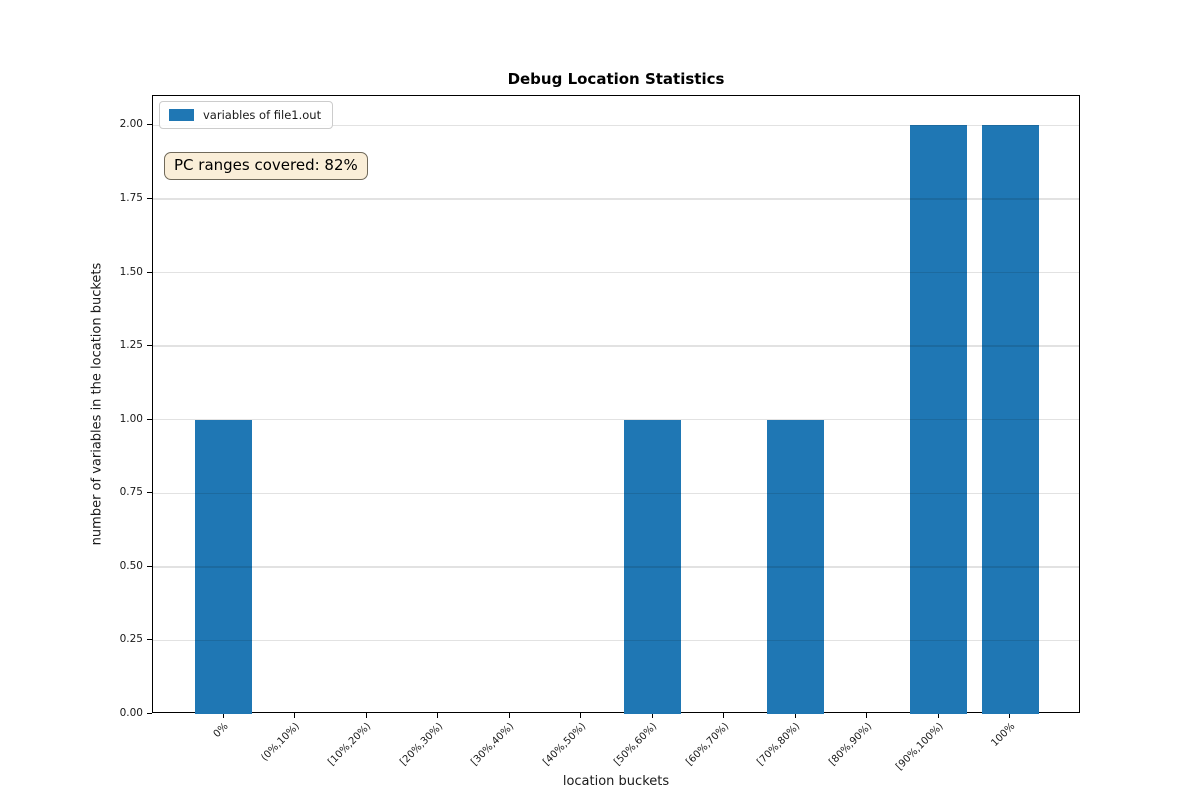 The width and height of the screenshot is (1200, 800). Describe the element at coordinates (131, 124) in the screenshot. I see `y-tick-label: 2.00` at that location.